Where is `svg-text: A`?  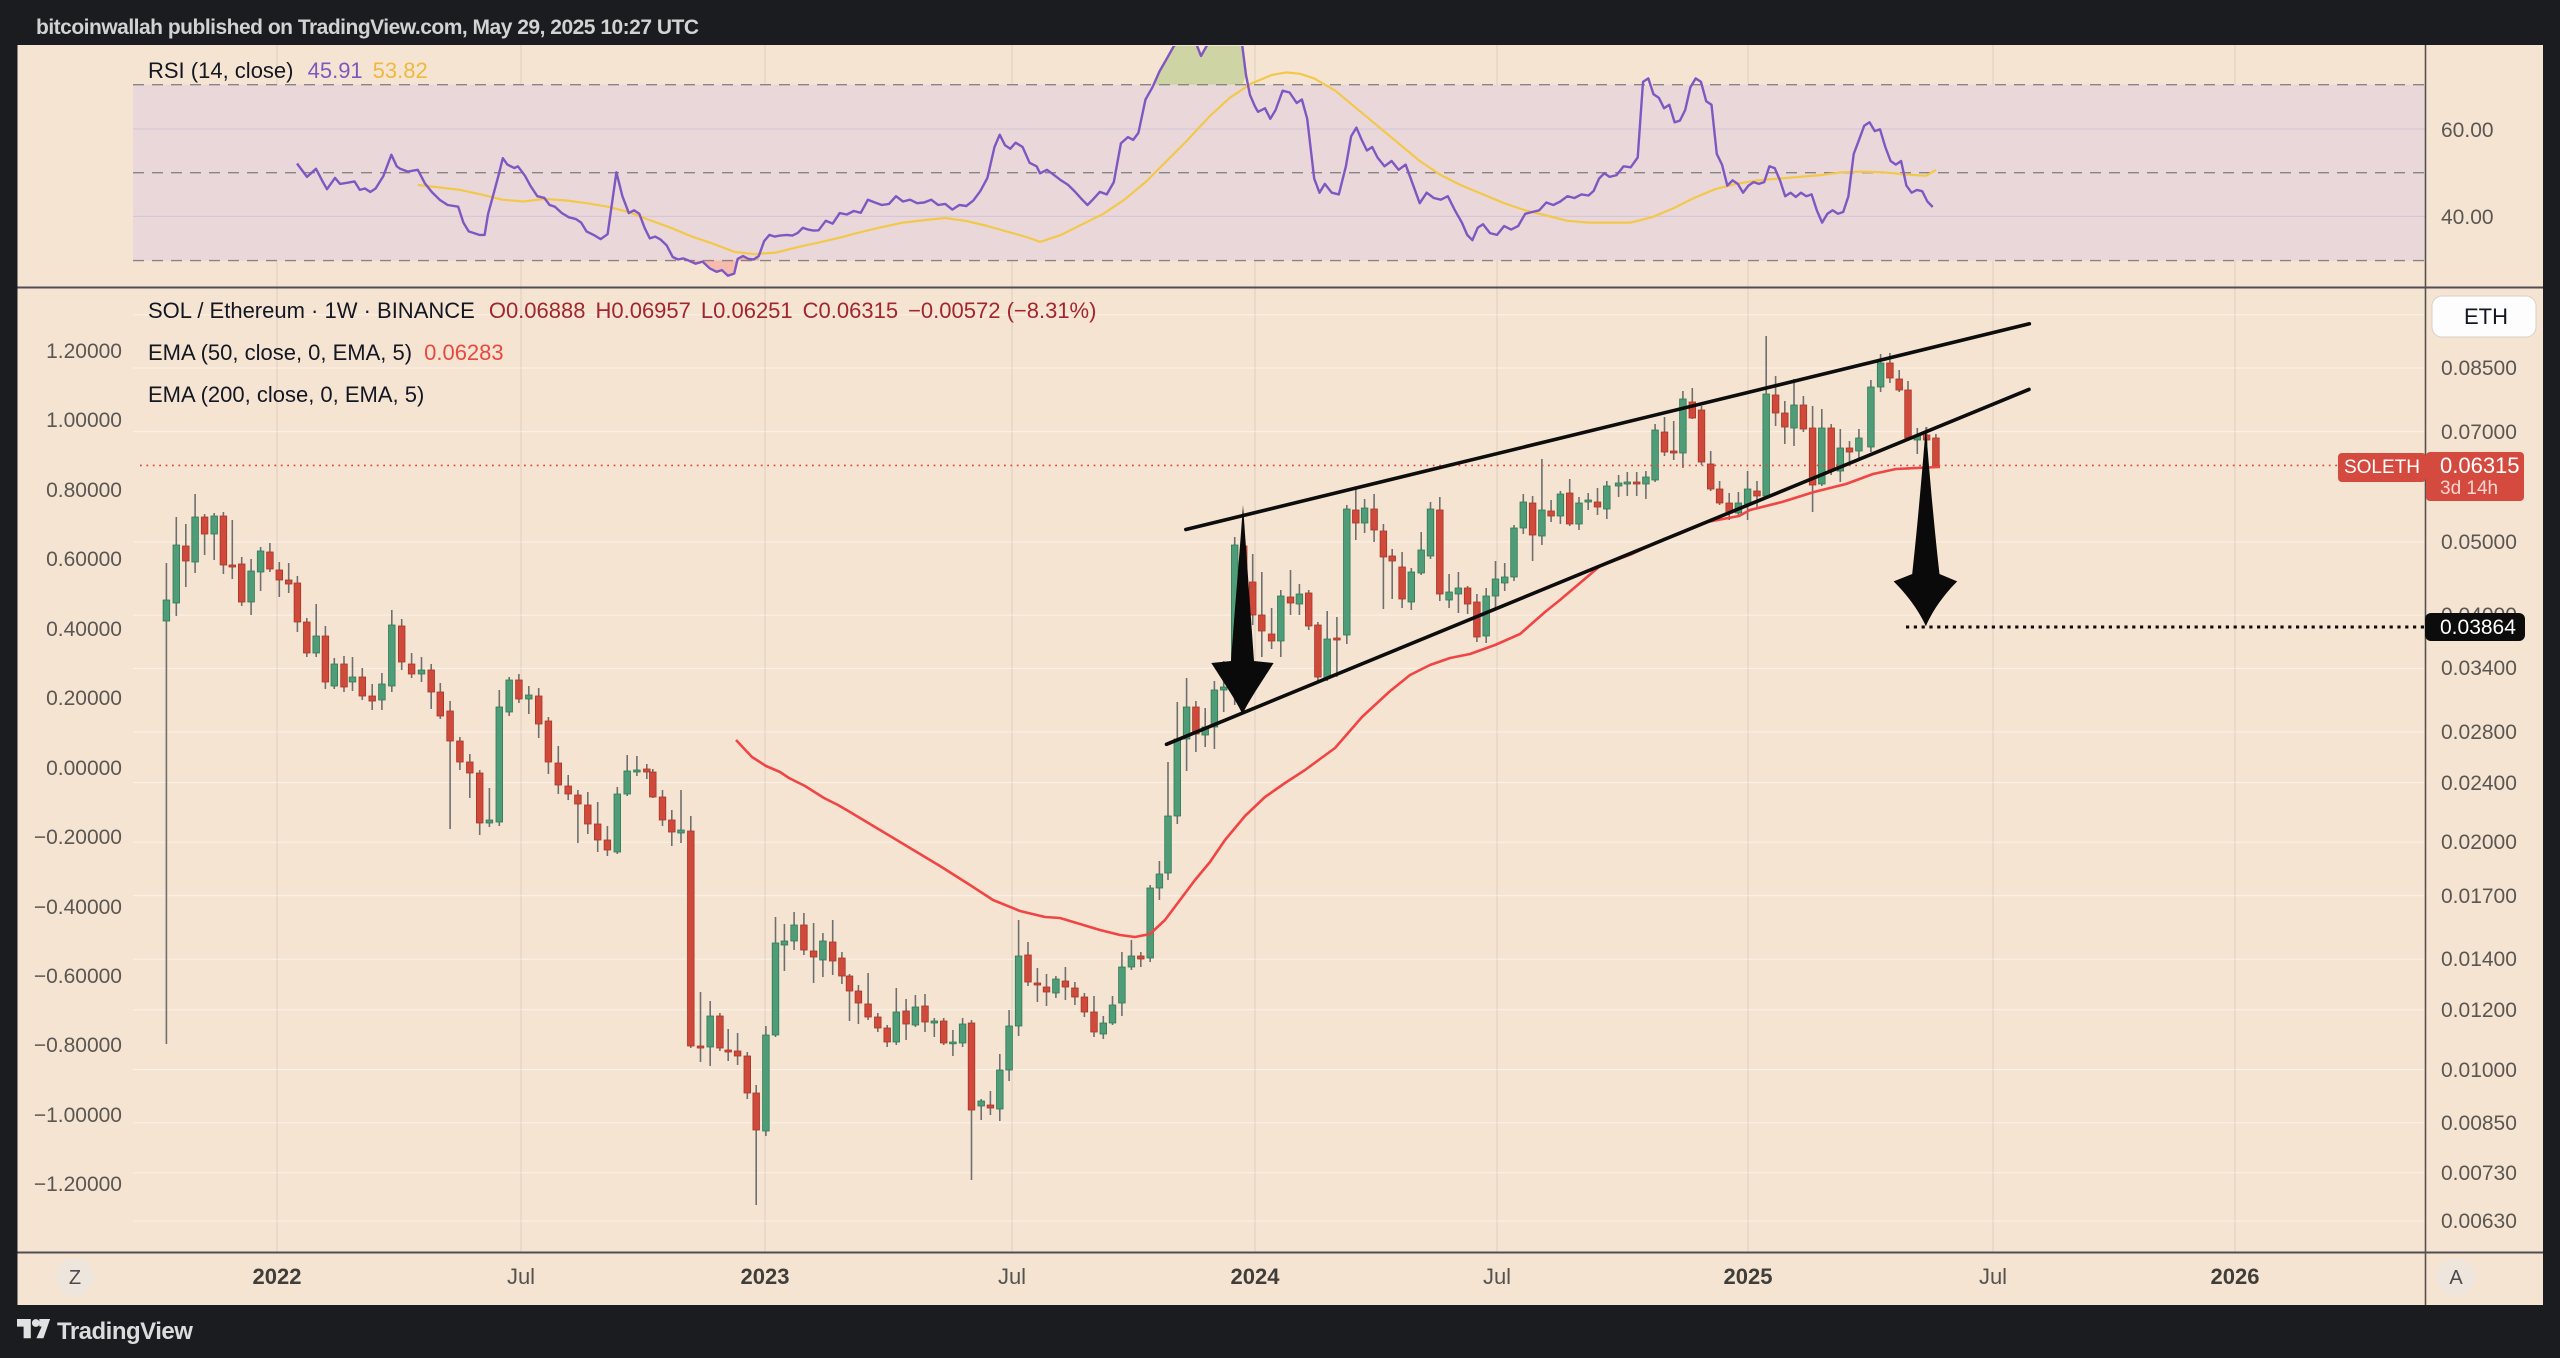
svg-text: A is located at coordinates (2456, 1278).